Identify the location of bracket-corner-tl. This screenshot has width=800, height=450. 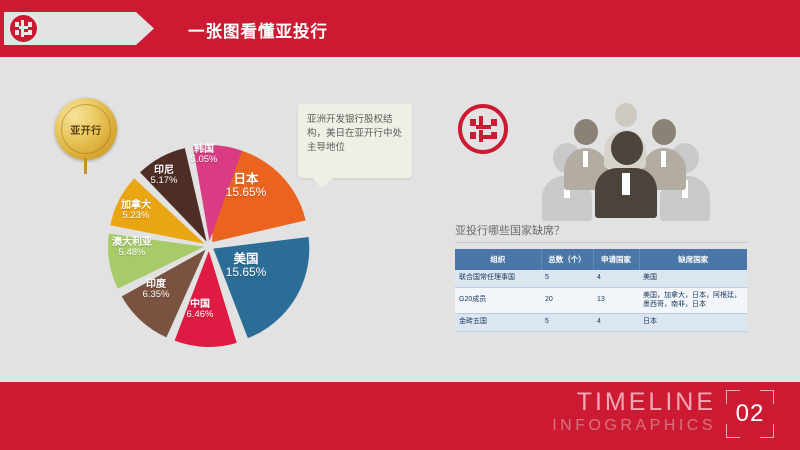
(733, 397).